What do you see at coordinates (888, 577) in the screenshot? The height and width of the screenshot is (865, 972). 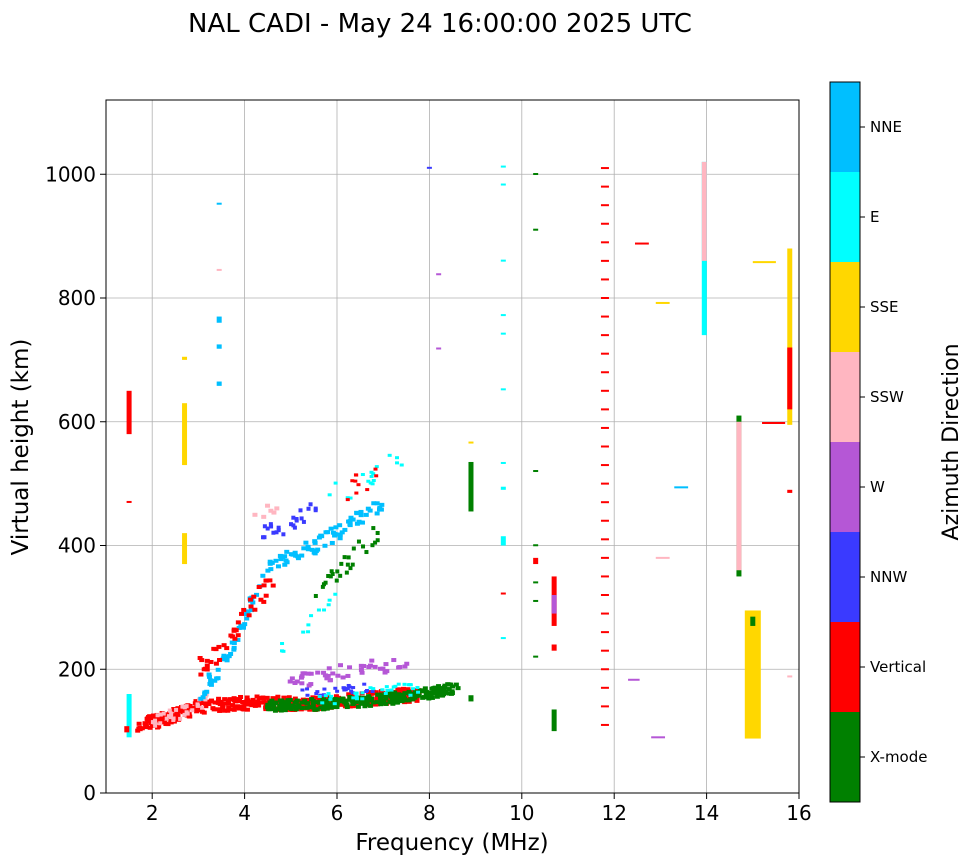 I see `colorbar-tick-label: NNW` at bounding box center [888, 577].